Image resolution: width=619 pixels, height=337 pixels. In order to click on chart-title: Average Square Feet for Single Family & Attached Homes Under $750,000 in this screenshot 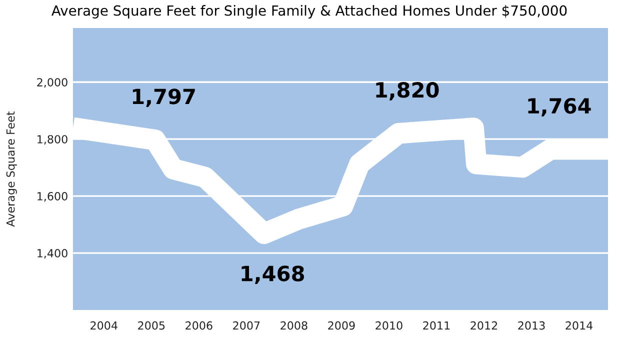, I will do `click(309, 11)`.